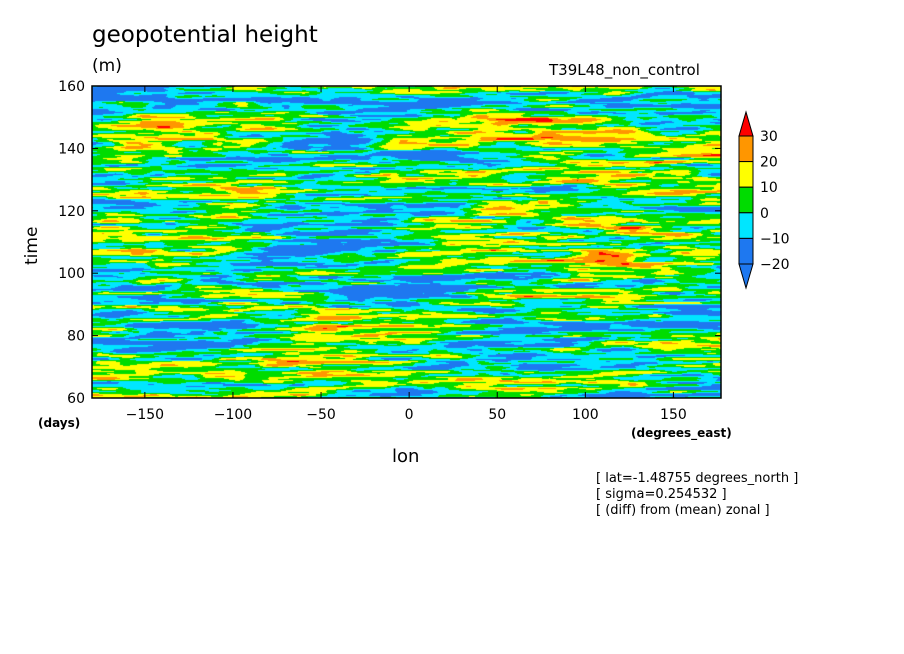 Image resolution: width=904 pixels, height=654 pixels. What do you see at coordinates (71, 212) in the screenshot?
I see `y-tick-label: 120` at bounding box center [71, 212].